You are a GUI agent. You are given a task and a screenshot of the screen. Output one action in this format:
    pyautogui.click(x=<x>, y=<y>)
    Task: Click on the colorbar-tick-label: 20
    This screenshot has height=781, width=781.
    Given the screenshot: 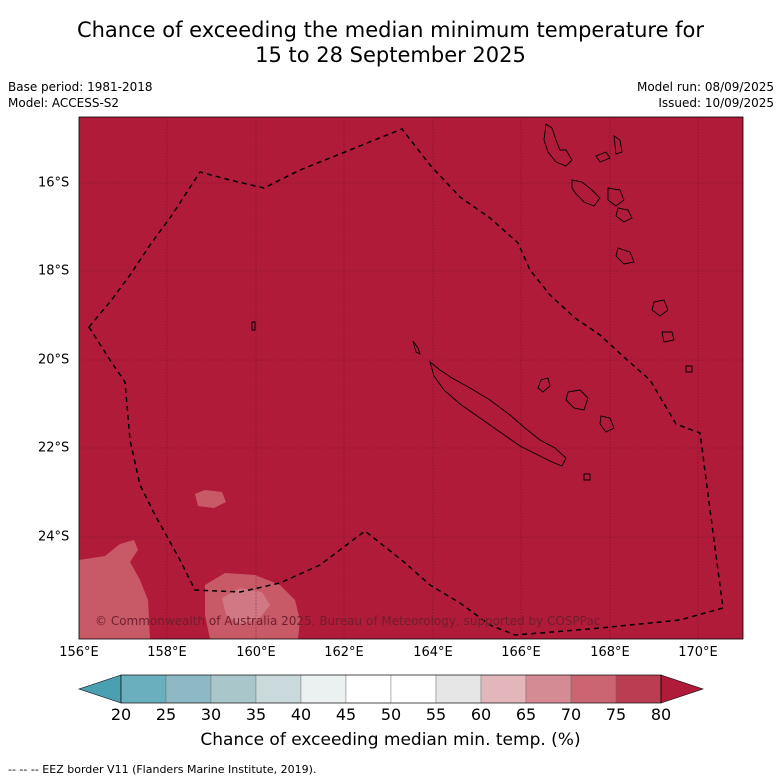 What is the action you would take?
    pyautogui.click(x=121, y=714)
    